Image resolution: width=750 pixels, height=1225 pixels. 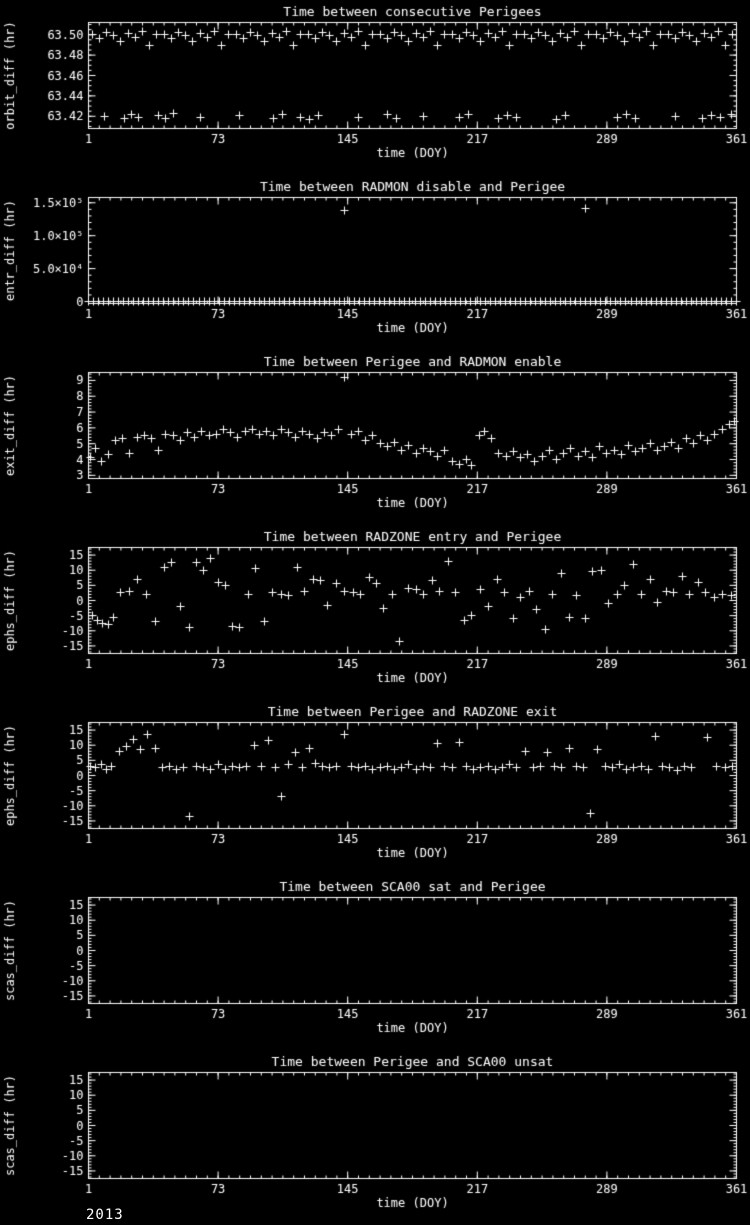 I want to click on chart-radzone-entry-perigee, so click(x=375, y=612).